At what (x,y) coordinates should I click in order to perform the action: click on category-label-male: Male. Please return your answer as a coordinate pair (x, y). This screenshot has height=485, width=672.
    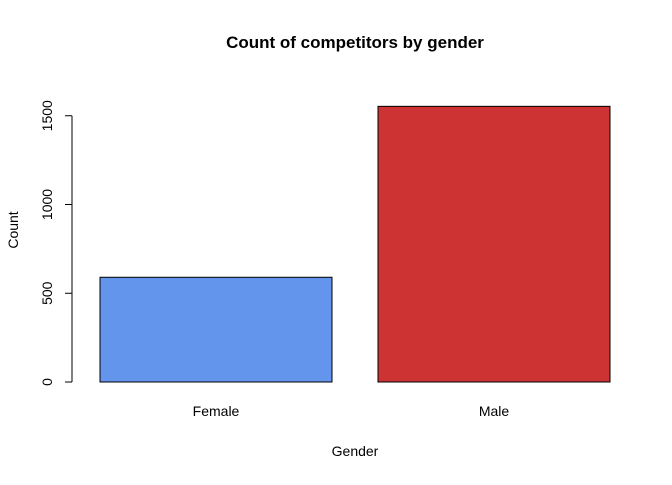
    Looking at the image, I should click on (494, 411).